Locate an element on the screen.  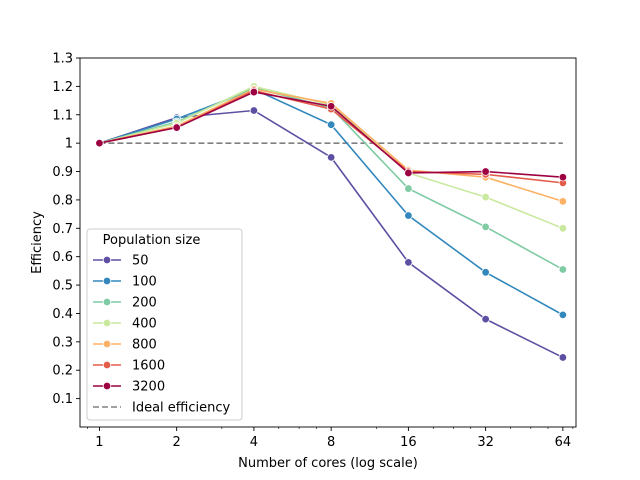
legend-box is located at coordinates (164, 324).